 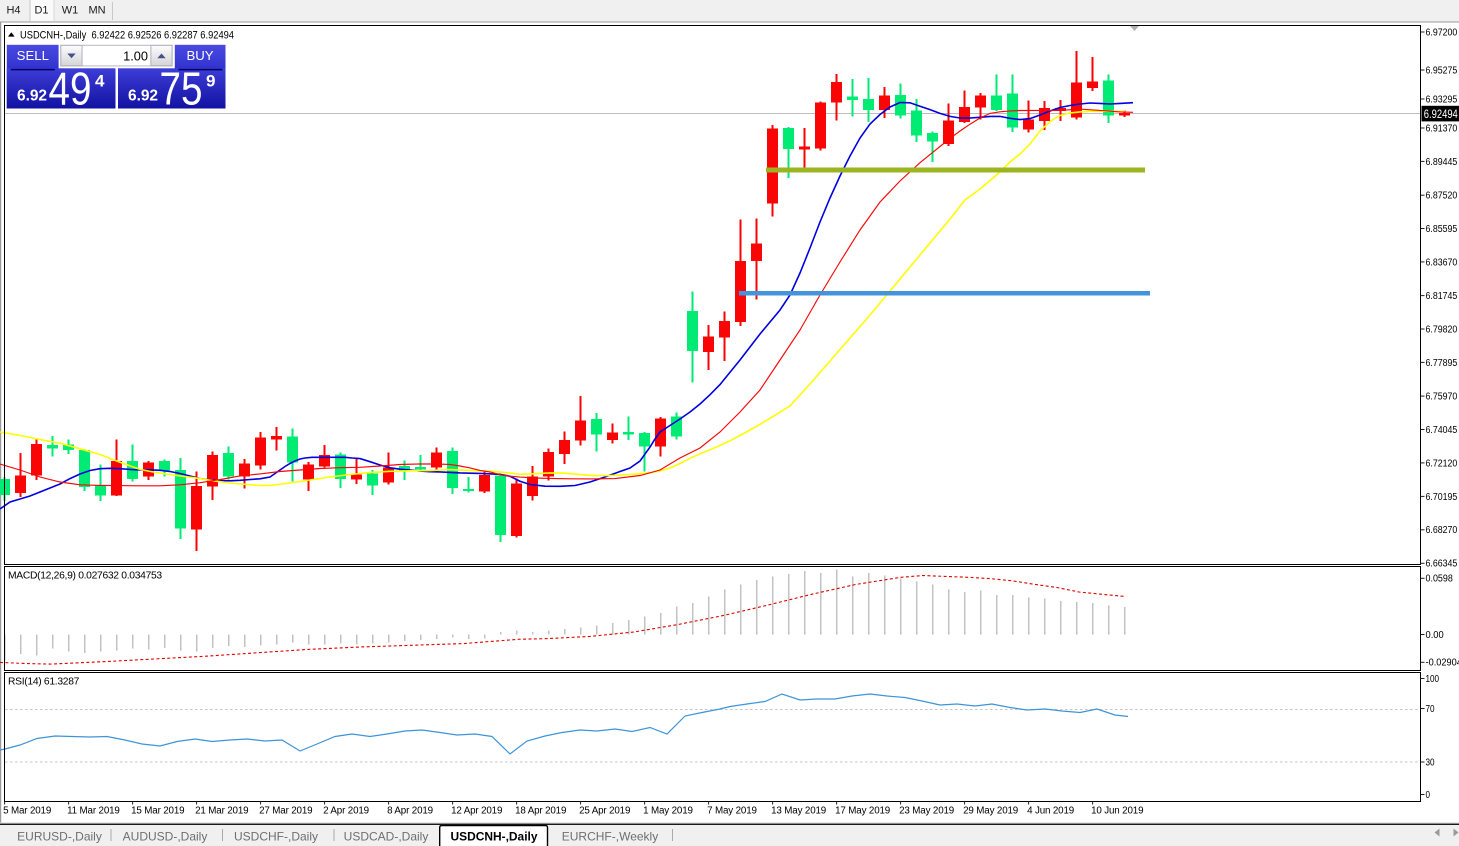 What do you see at coordinates (100, 81) in the screenshot?
I see `svg-text: 4` at bounding box center [100, 81].